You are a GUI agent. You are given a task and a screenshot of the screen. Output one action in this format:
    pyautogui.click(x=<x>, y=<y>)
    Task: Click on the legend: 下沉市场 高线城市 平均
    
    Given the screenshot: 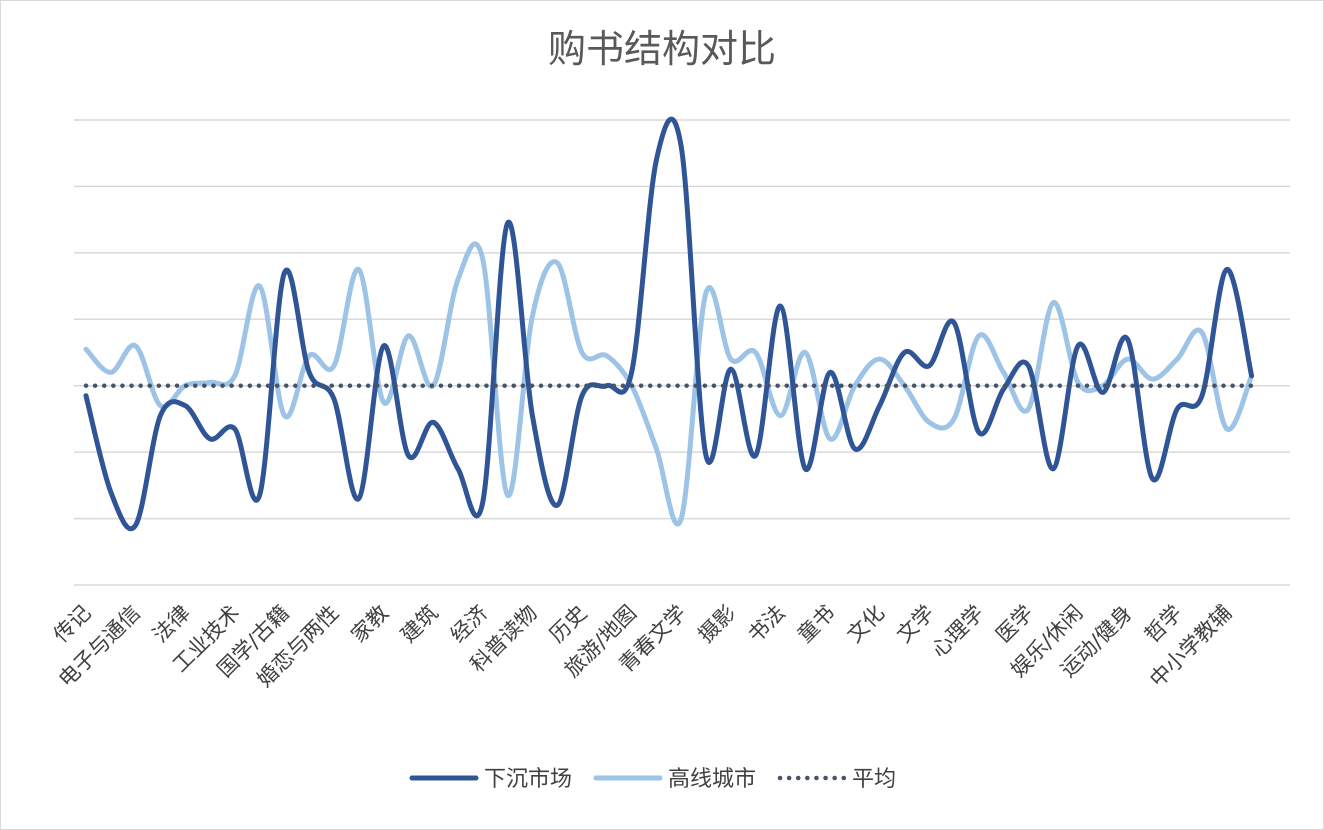 What is the action you would take?
    pyautogui.click(x=652, y=779)
    